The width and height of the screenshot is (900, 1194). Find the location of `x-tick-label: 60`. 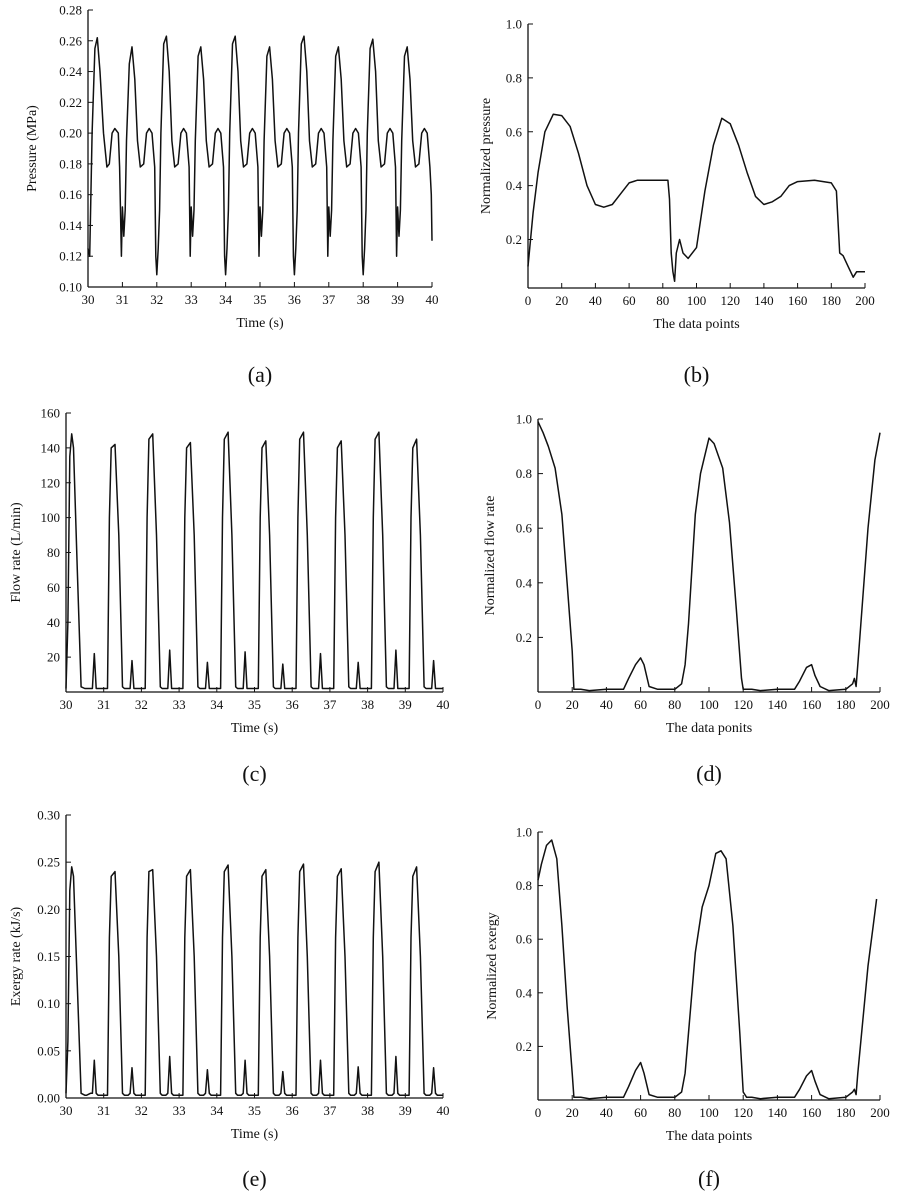

x-tick-label: 60 is located at coordinates (640, 1112).